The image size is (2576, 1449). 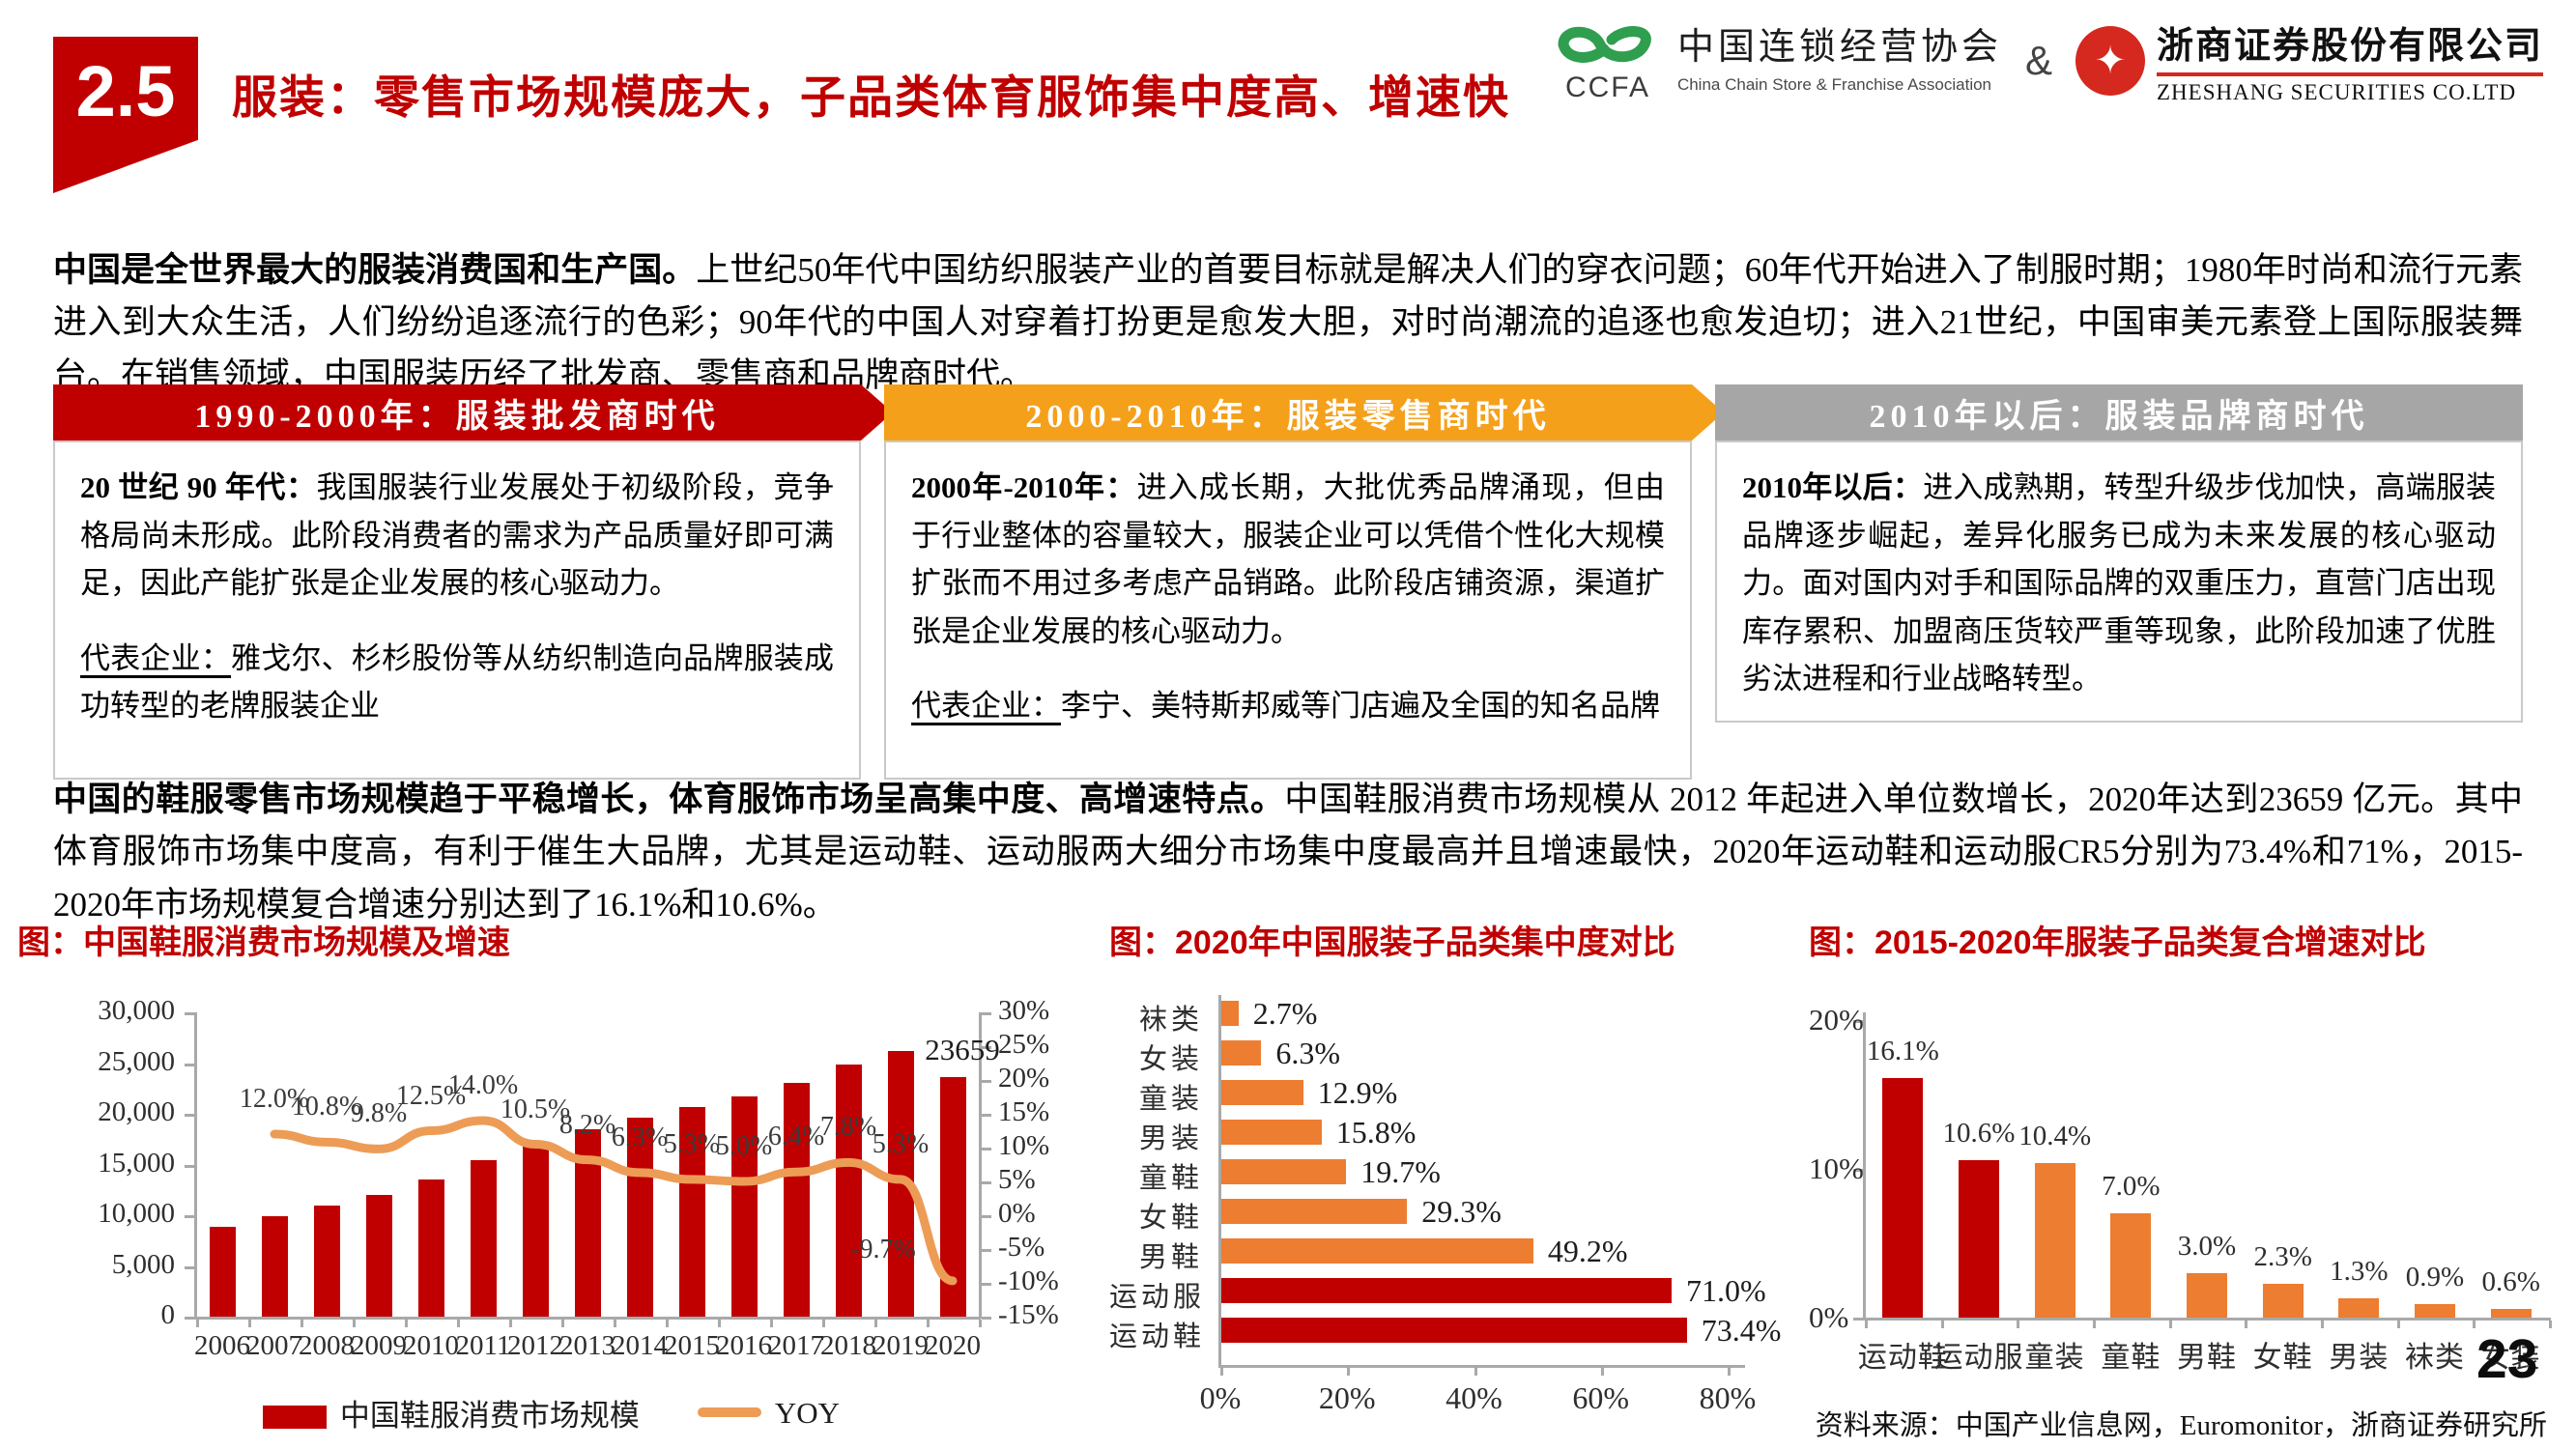 What do you see at coordinates (1220, 1180) in the screenshot?
I see `y-axis` at bounding box center [1220, 1180].